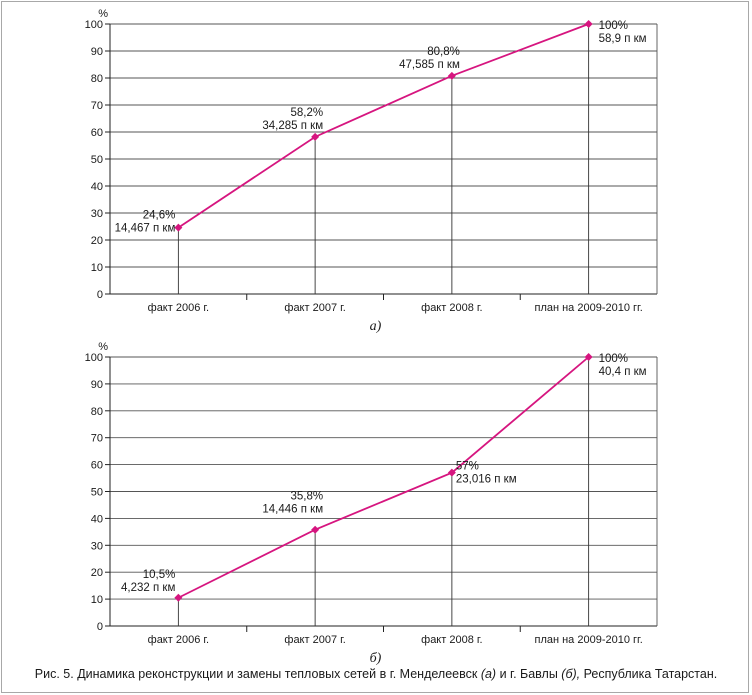  What do you see at coordinates (571, 674) in the screenshot?
I see `caption-b: (б),` at bounding box center [571, 674].